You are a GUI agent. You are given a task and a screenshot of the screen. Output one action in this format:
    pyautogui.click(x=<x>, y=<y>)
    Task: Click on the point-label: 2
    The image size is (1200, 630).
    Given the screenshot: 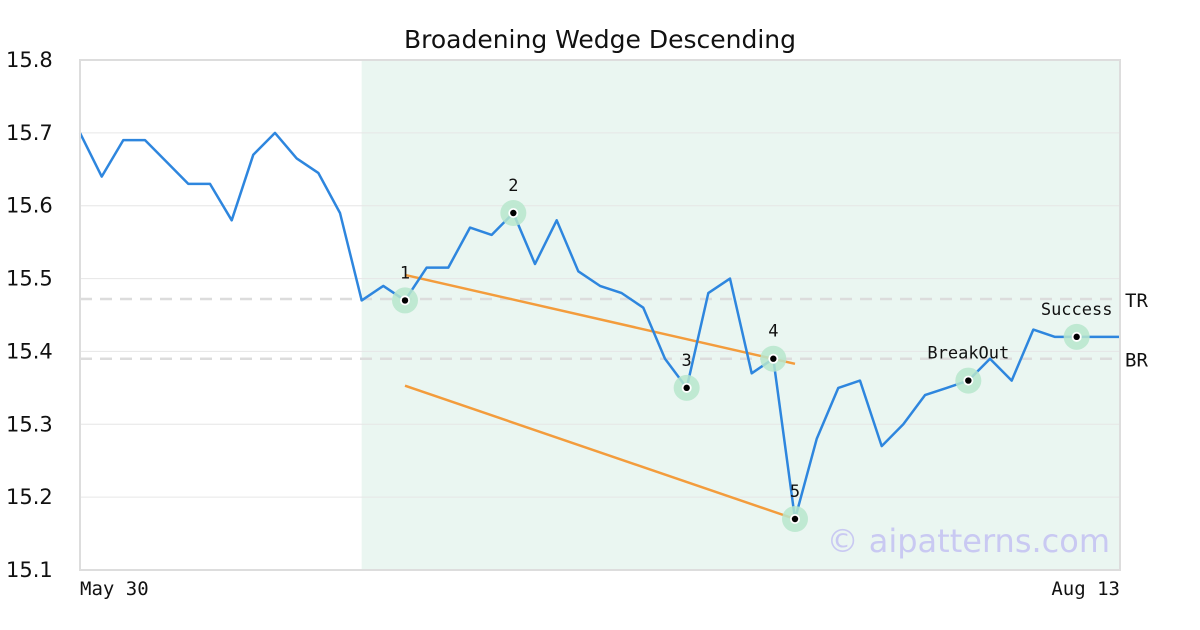 What is the action you would take?
    pyautogui.click(x=513, y=186)
    